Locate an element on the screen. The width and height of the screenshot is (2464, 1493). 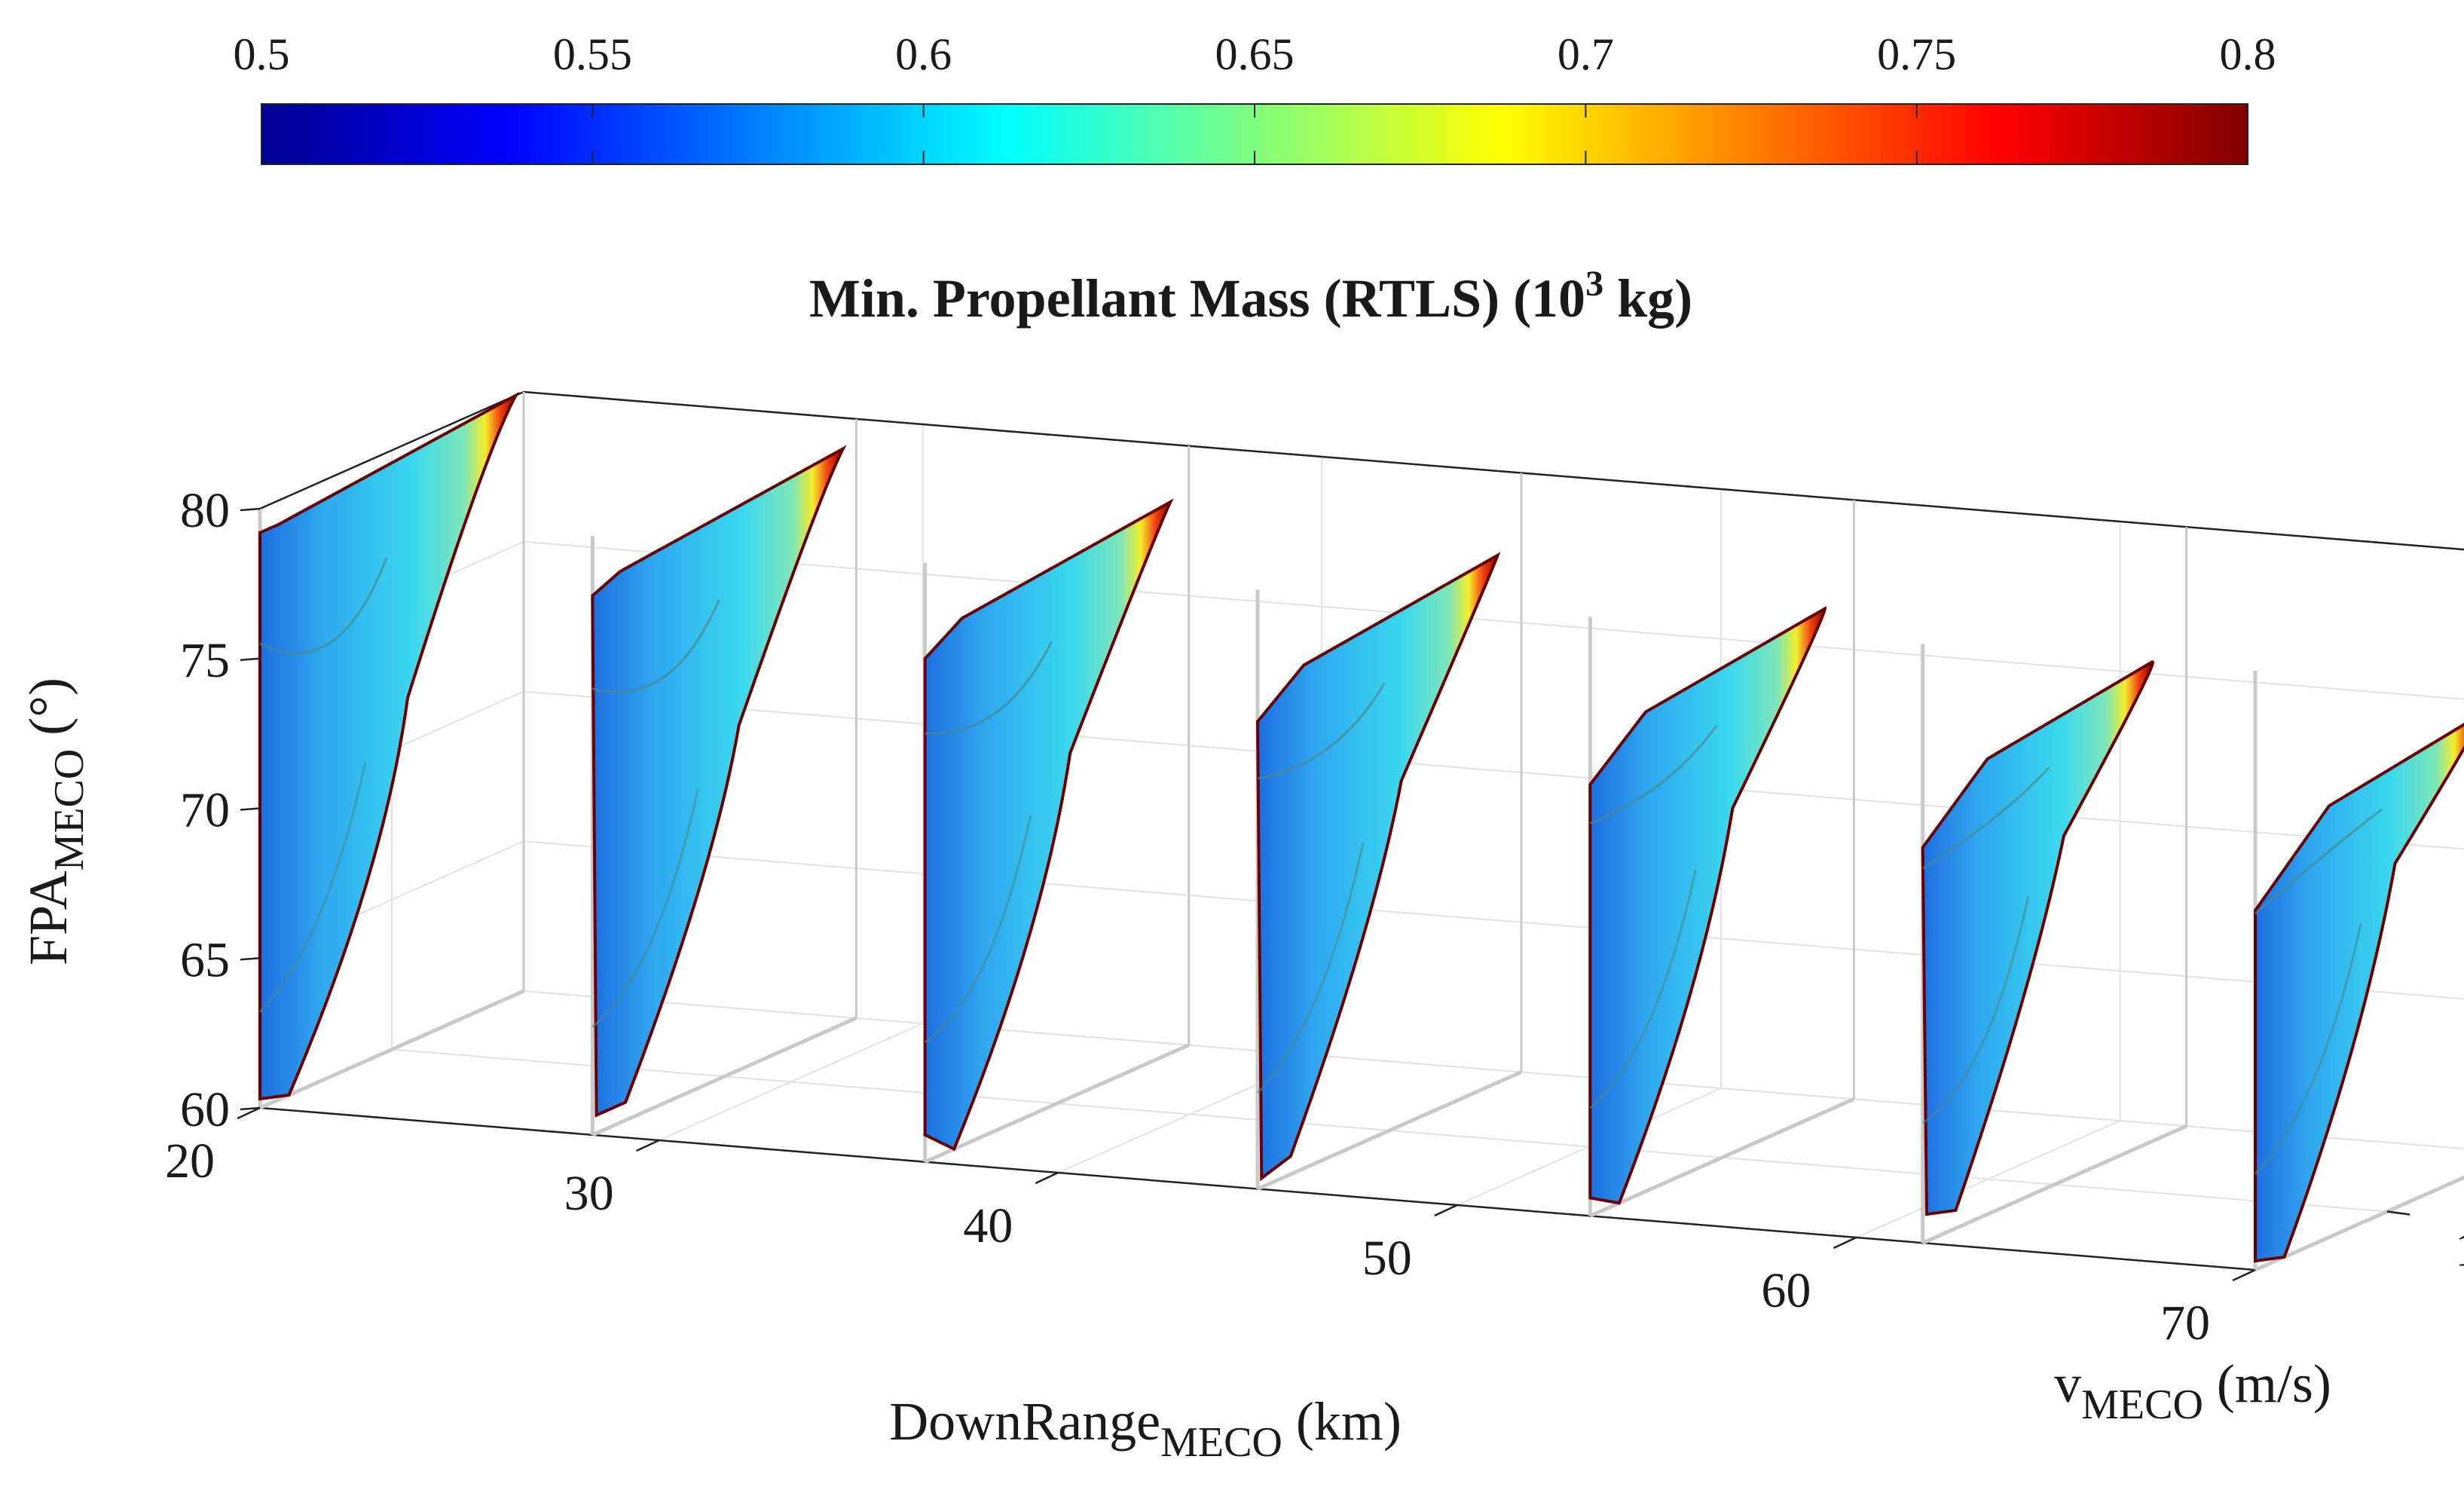
z-tick-label: 80 is located at coordinates (205, 510).